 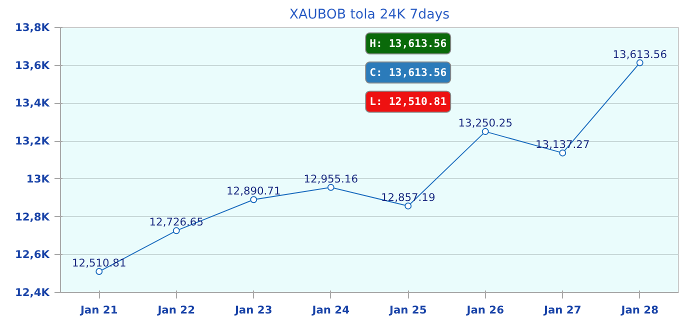 What do you see at coordinates (485, 123) in the screenshot?
I see `text: 13,250.25` at bounding box center [485, 123].